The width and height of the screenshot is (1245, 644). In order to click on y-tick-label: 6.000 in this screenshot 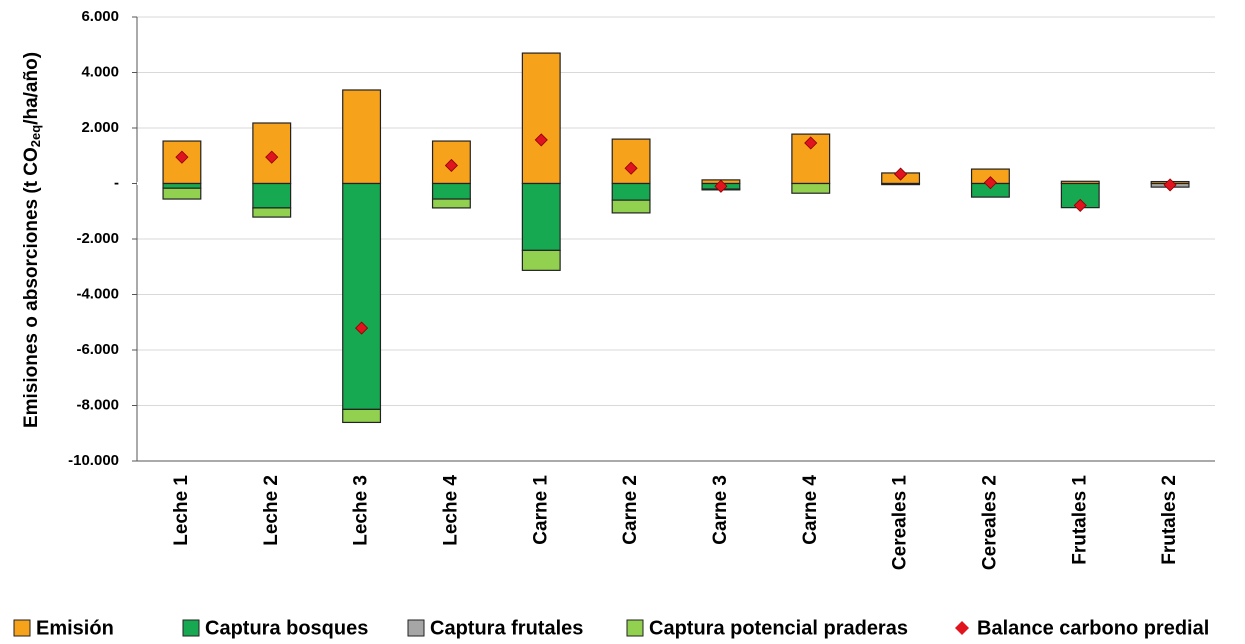, I will do `click(100, 16)`.